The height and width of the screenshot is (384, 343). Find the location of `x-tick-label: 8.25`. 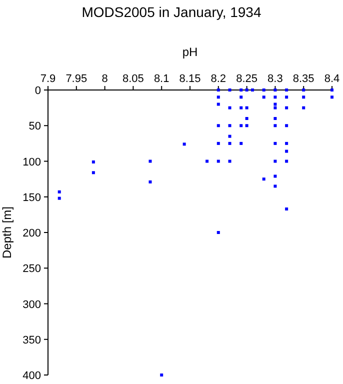

x-tick-label: 8.25 is located at coordinates (247, 79).